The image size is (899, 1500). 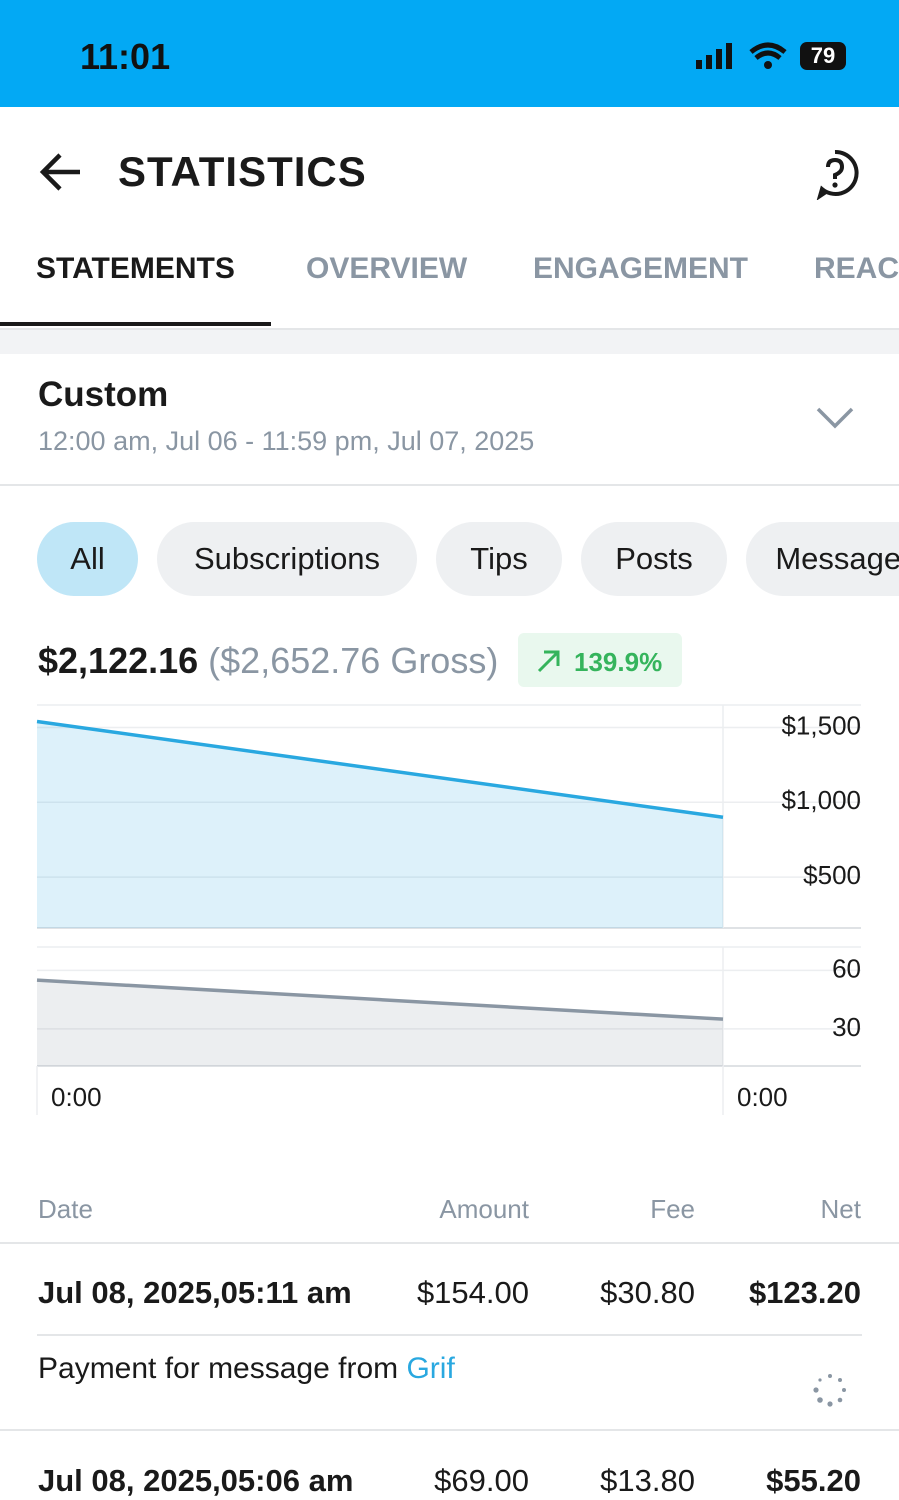 I want to click on filter-pill: Messages, so click(x=822, y=559).